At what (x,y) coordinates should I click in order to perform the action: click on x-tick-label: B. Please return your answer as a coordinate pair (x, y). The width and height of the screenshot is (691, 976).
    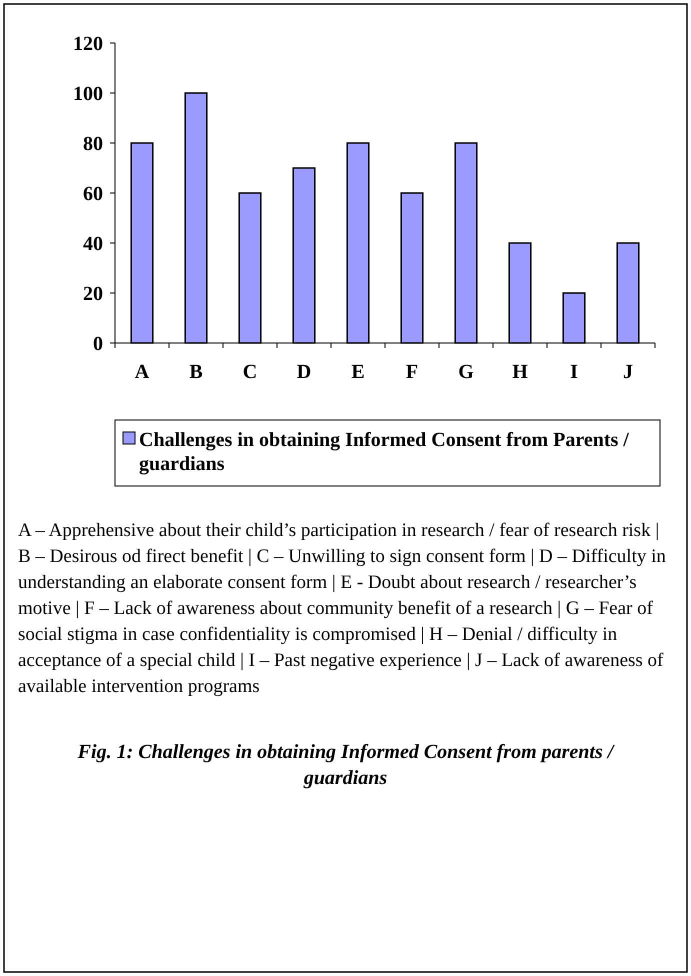
    Looking at the image, I should click on (196, 372).